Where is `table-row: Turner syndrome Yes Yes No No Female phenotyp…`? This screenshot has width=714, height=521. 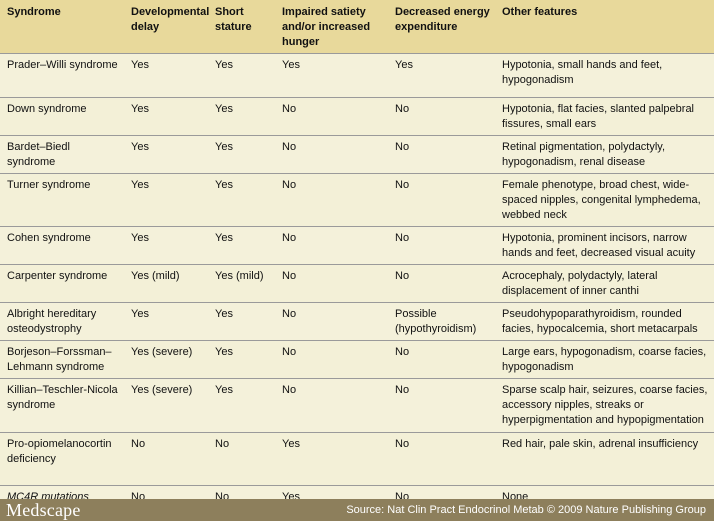 table-row: Turner syndrome Yes Yes No No Female phenotyp… is located at coordinates (357, 200).